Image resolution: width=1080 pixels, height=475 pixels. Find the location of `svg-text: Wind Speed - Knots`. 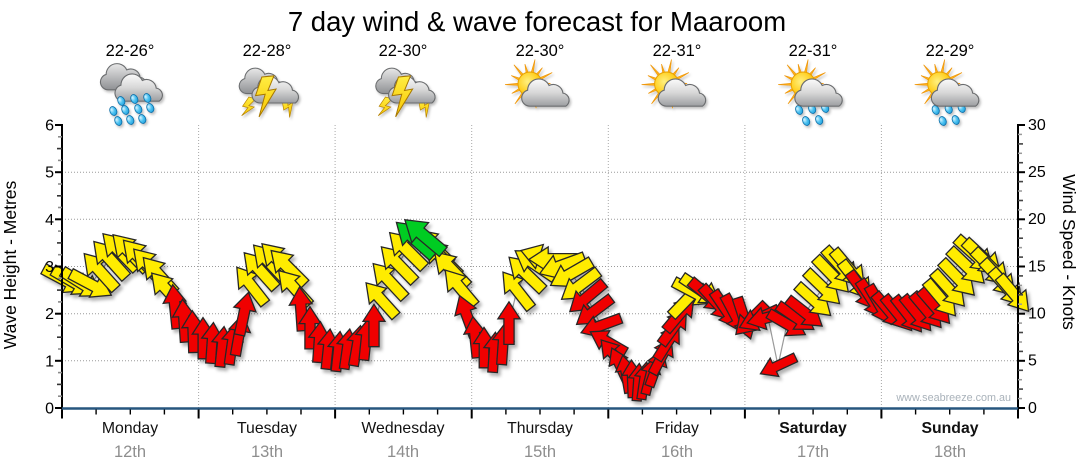

svg-text: Wind Speed - Knots is located at coordinates (1069, 252).